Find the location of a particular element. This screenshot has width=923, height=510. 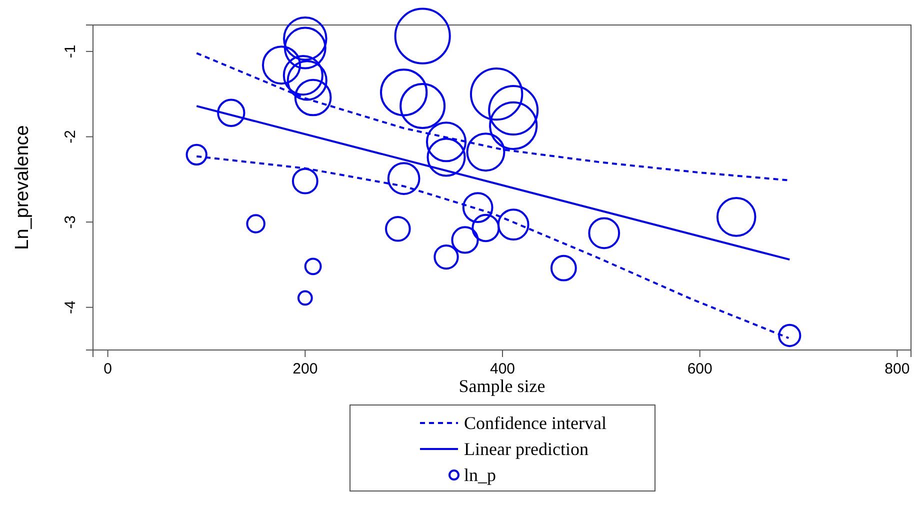

x-tick-label: 600 is located at coordinates (699, 369).